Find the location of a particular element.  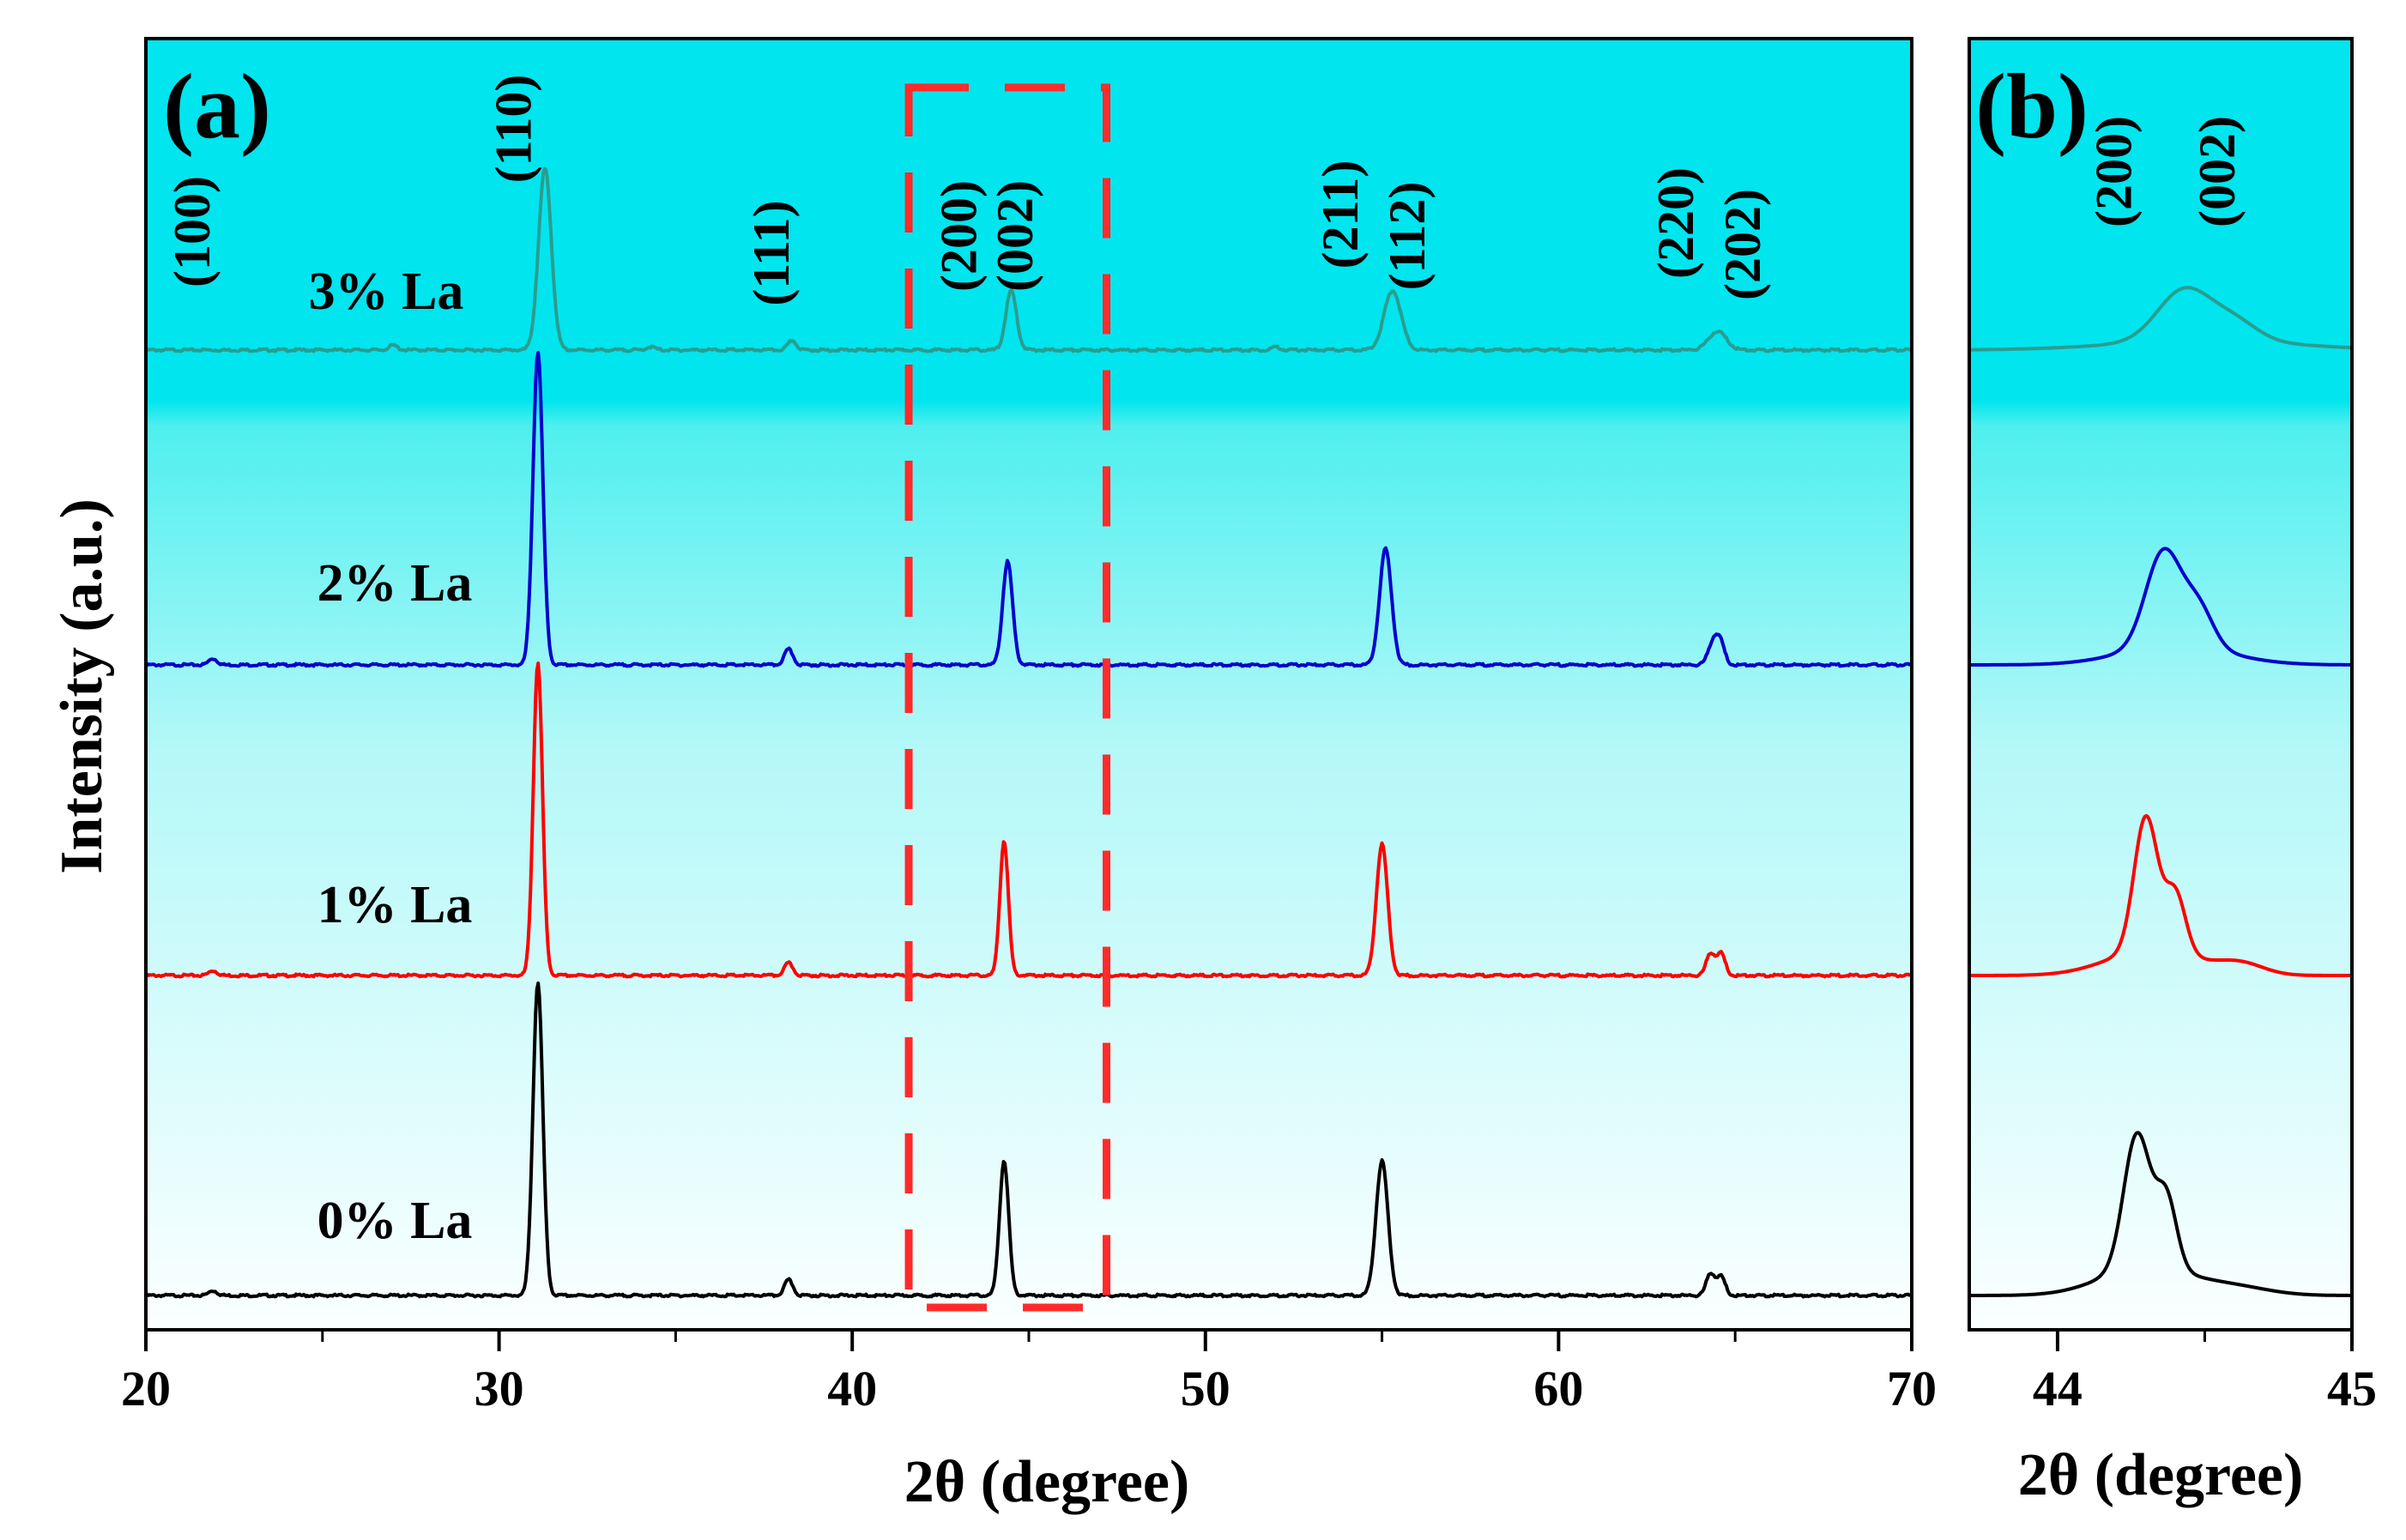

panel-a-series-labels: 0% La 1% La 2% La 3% La is located at coordinates (391, 756).